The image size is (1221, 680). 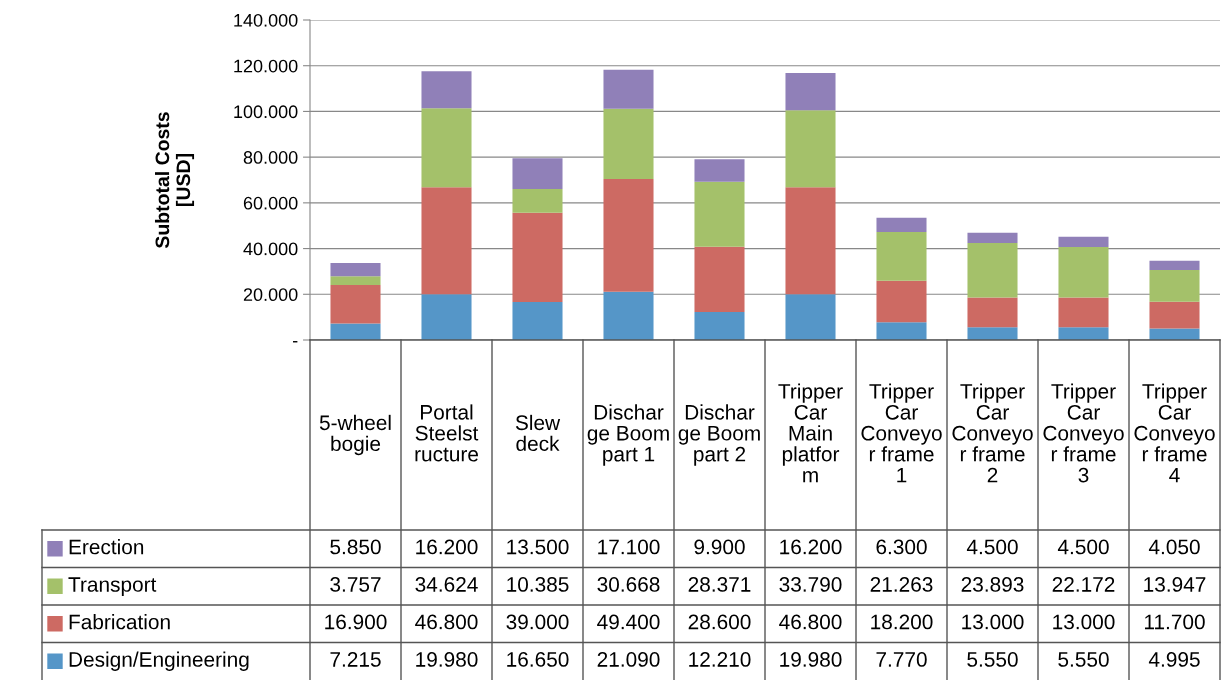 What do you see at coordinates (266, 66) in the screenshot?
I see `y-tick-label: 120.000` at bounding box center [266, 66].